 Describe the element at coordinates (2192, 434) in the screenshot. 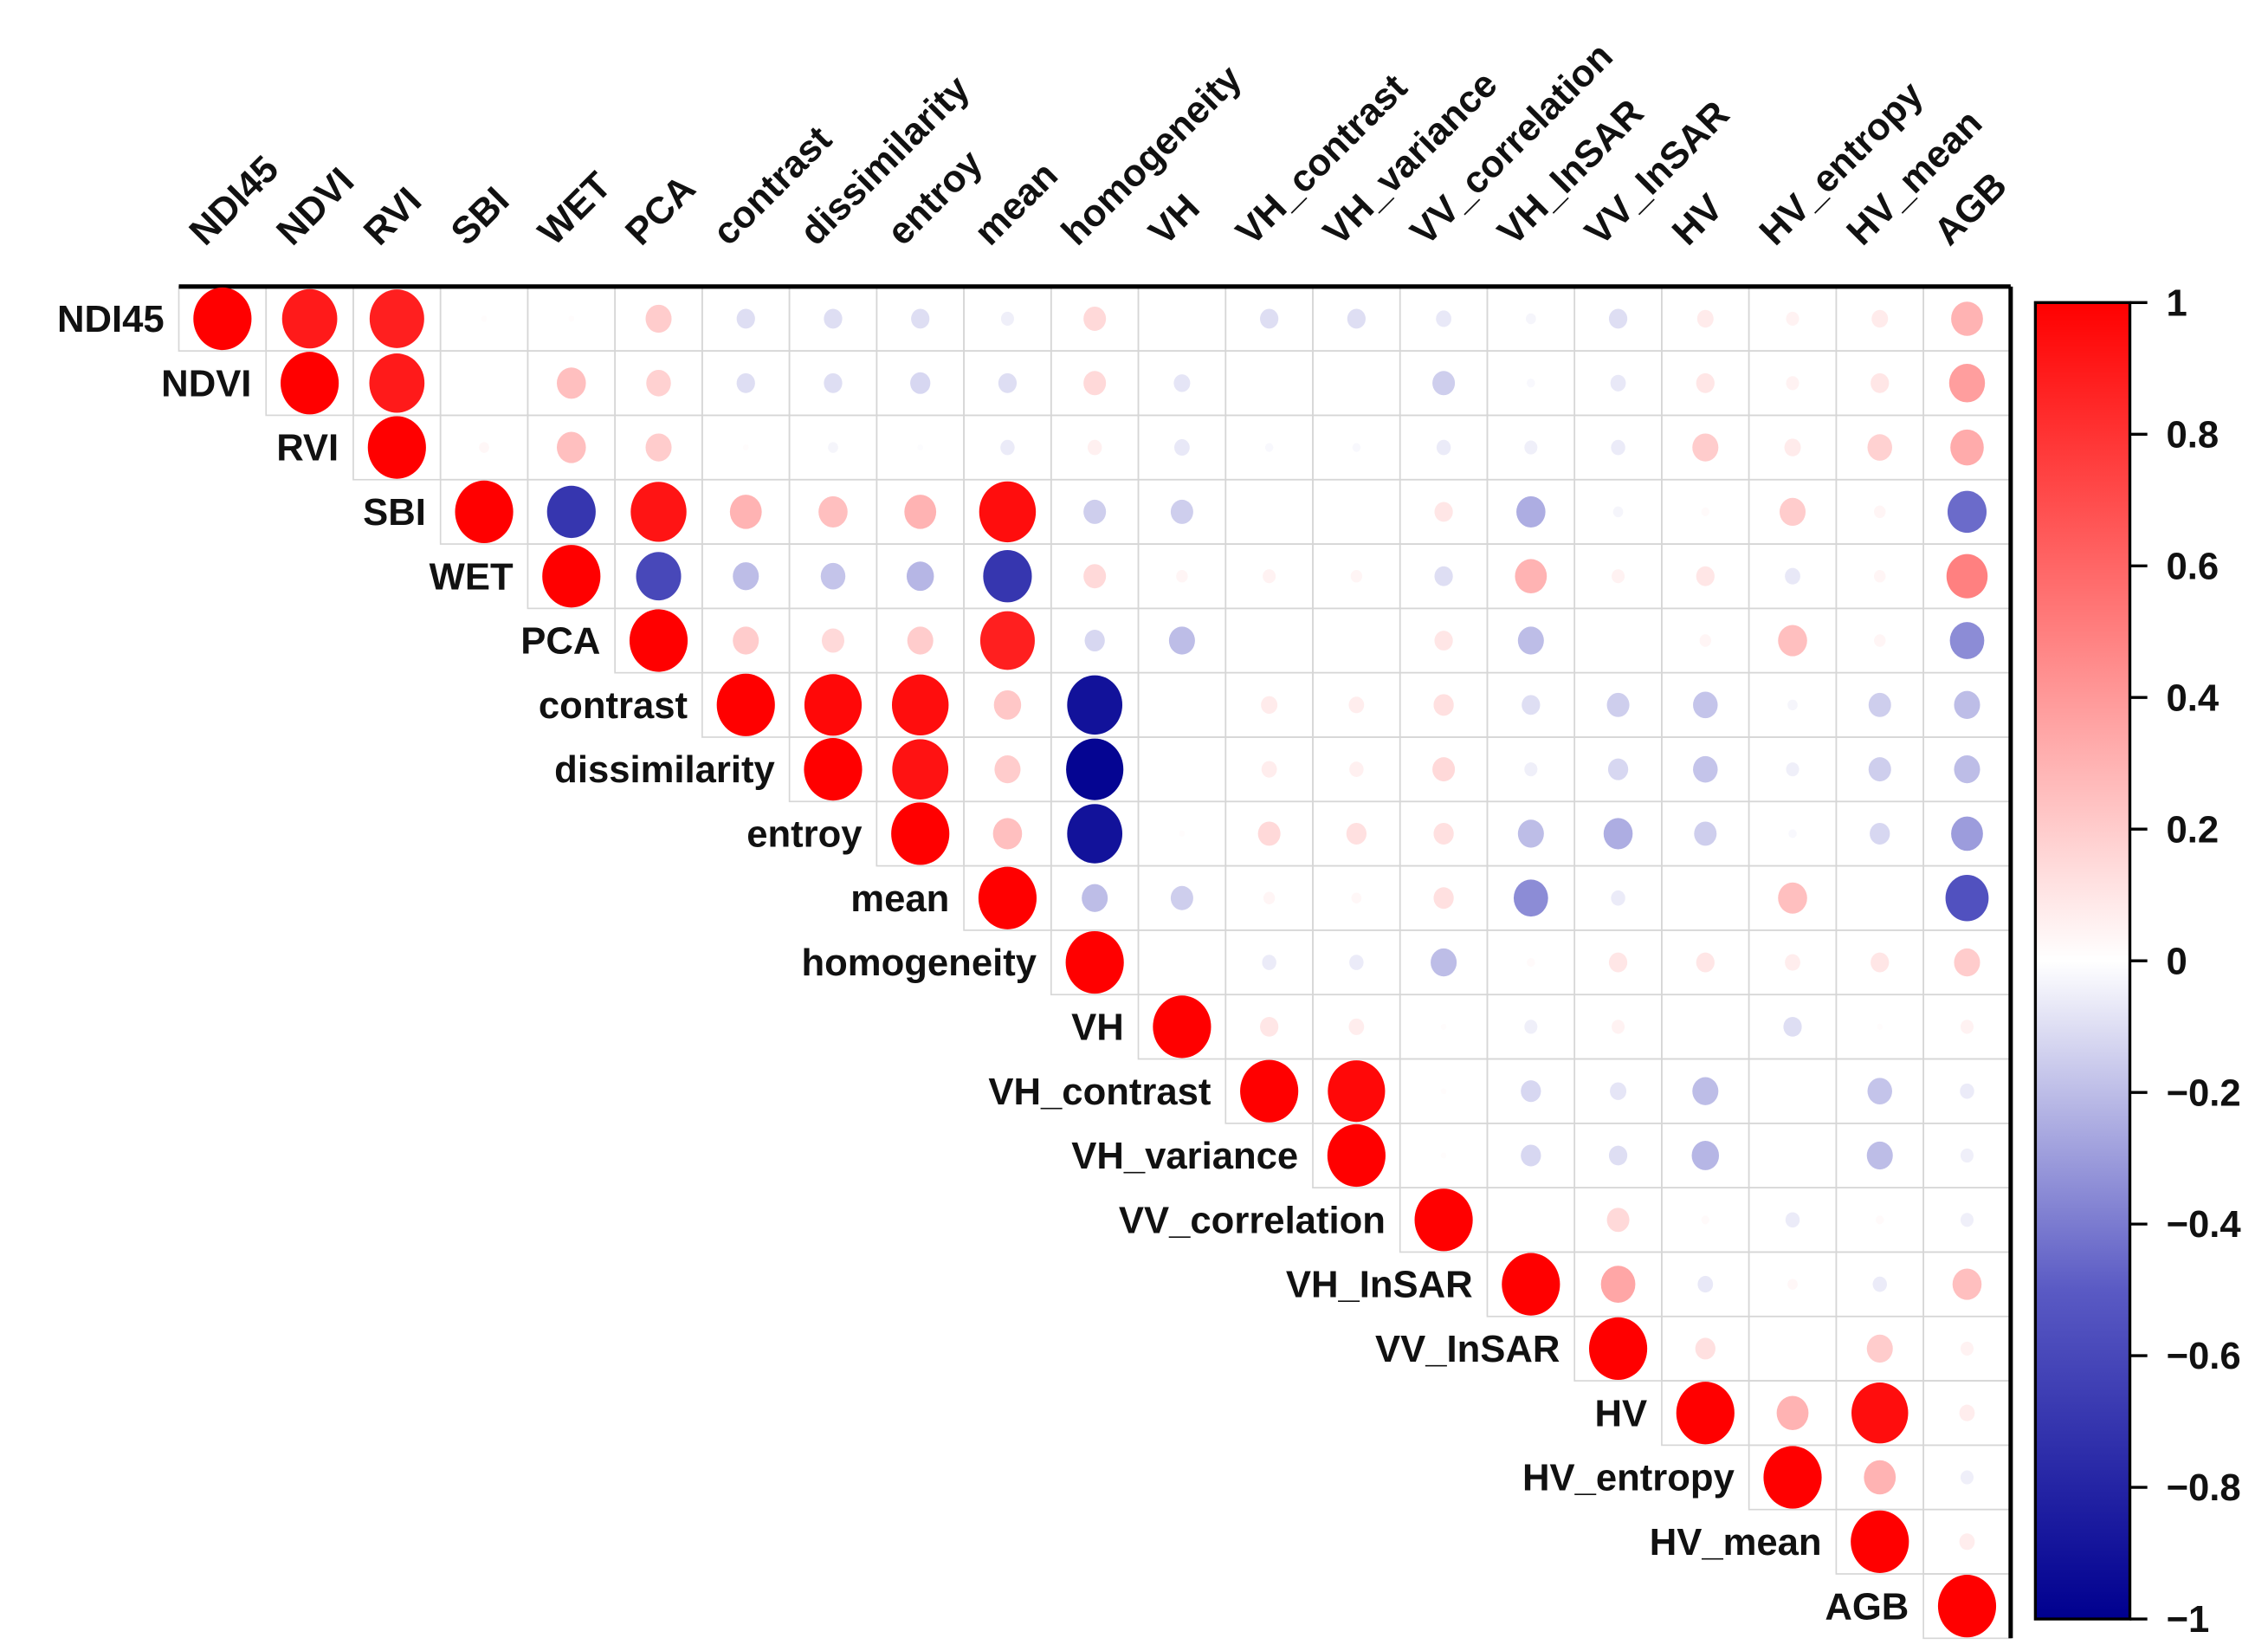

I see `colorbar-tick-label: 0.8` at that location.